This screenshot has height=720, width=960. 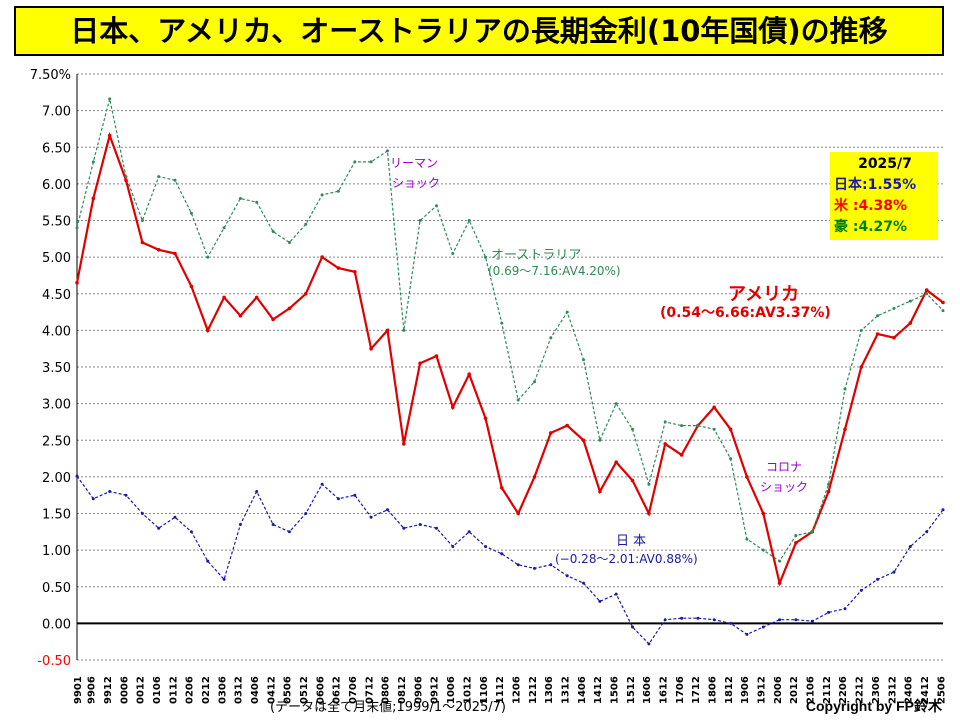 I want to click on y-tick-label: 1.50, so click(x=56, y=515).